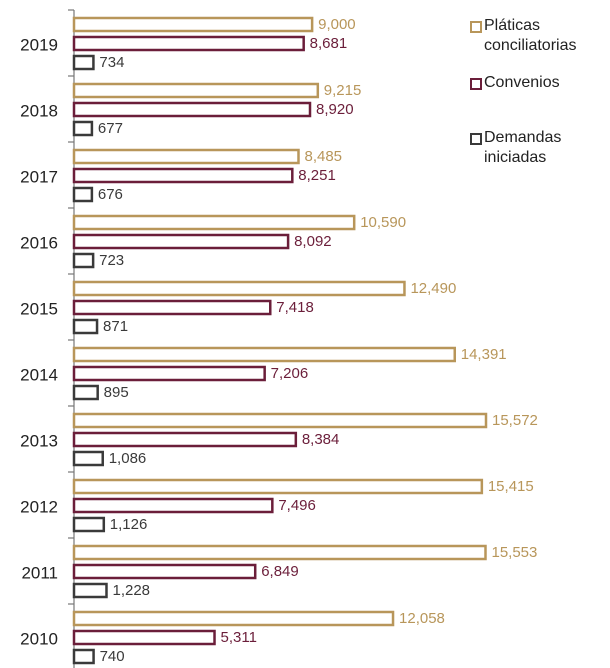 Image resolution: width=610 pixels, height=668 pixels. I want to click on value-label: 1,086, so click(128, 458).